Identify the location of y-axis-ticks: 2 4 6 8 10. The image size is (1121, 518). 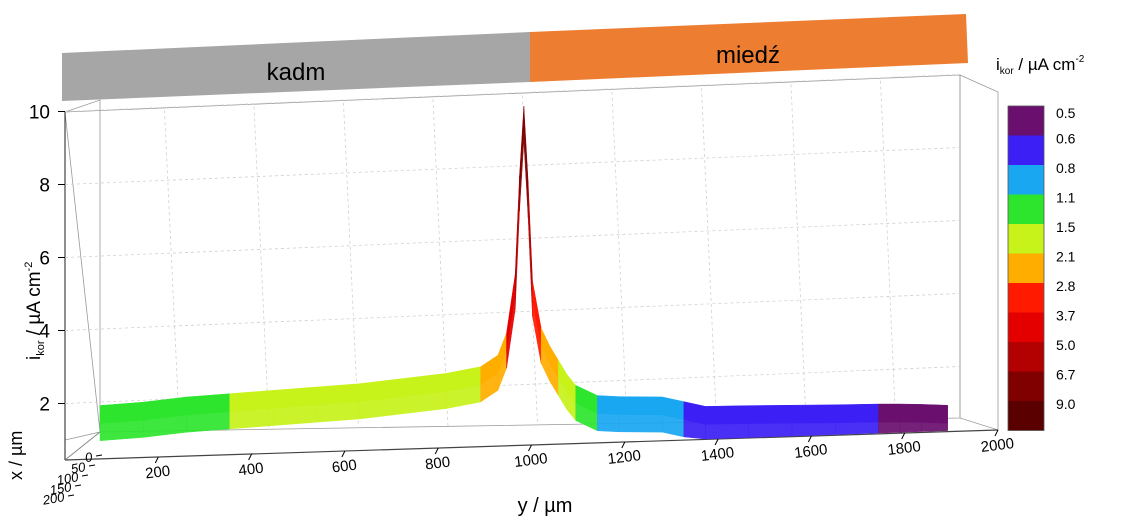
(47, 259).